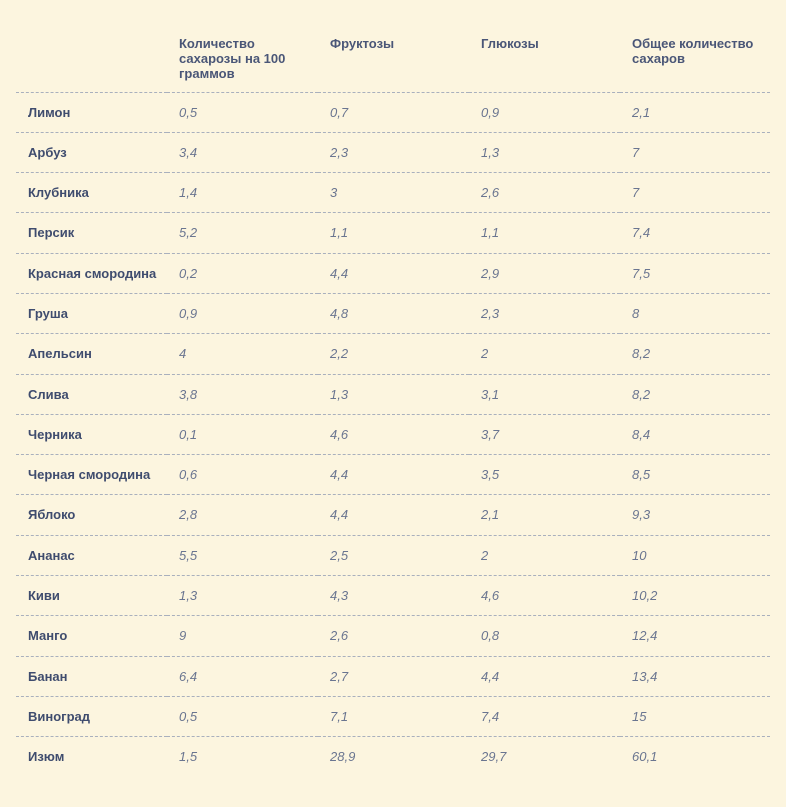 This screenshot has height=807, width=786. What do you see at coordinates (695, 273) in the screenshot?
I see `total-sugars-value-cell: 7,5` at bounding box center [695, 273].